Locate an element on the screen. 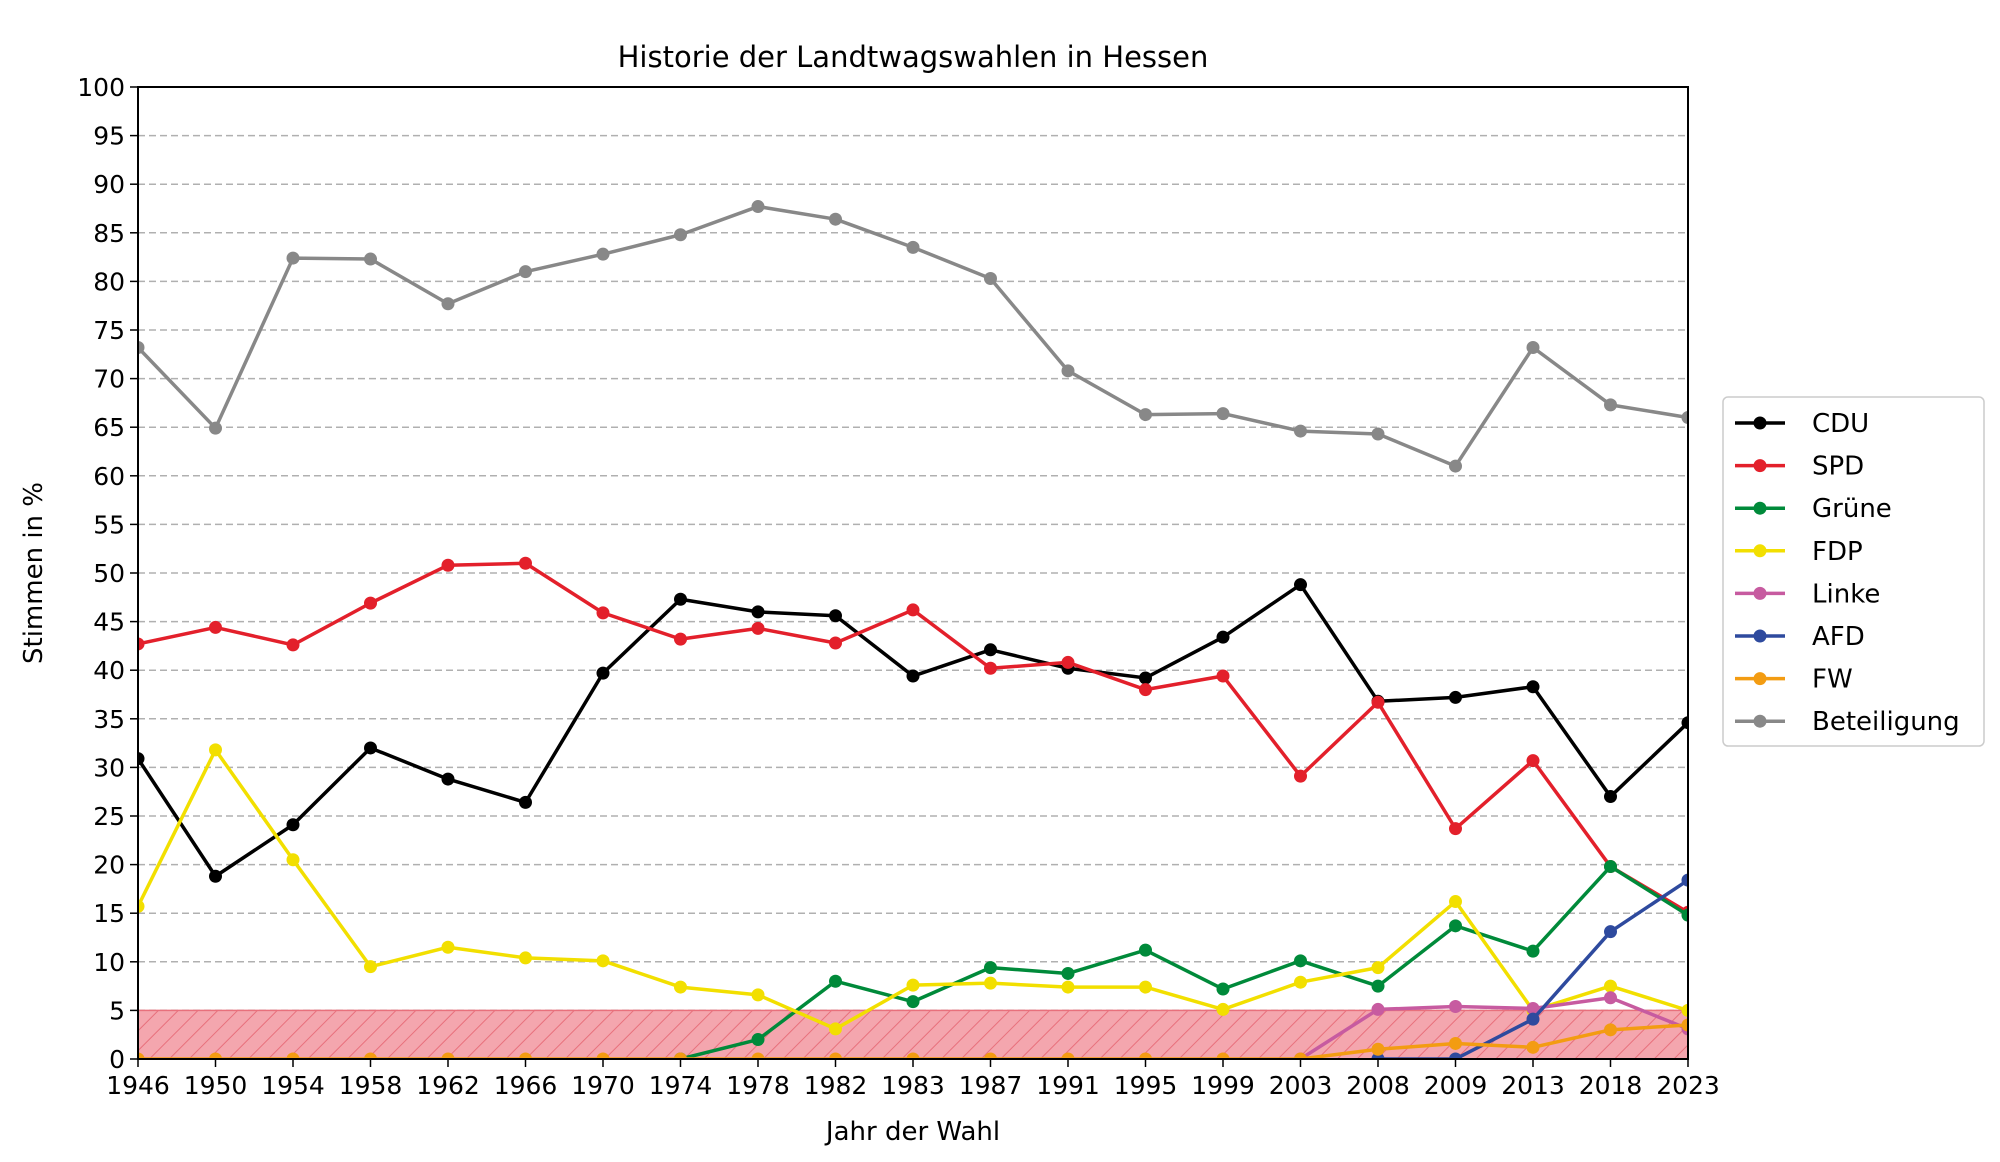  data-point-afd is located at coordinates (1533, 1019).